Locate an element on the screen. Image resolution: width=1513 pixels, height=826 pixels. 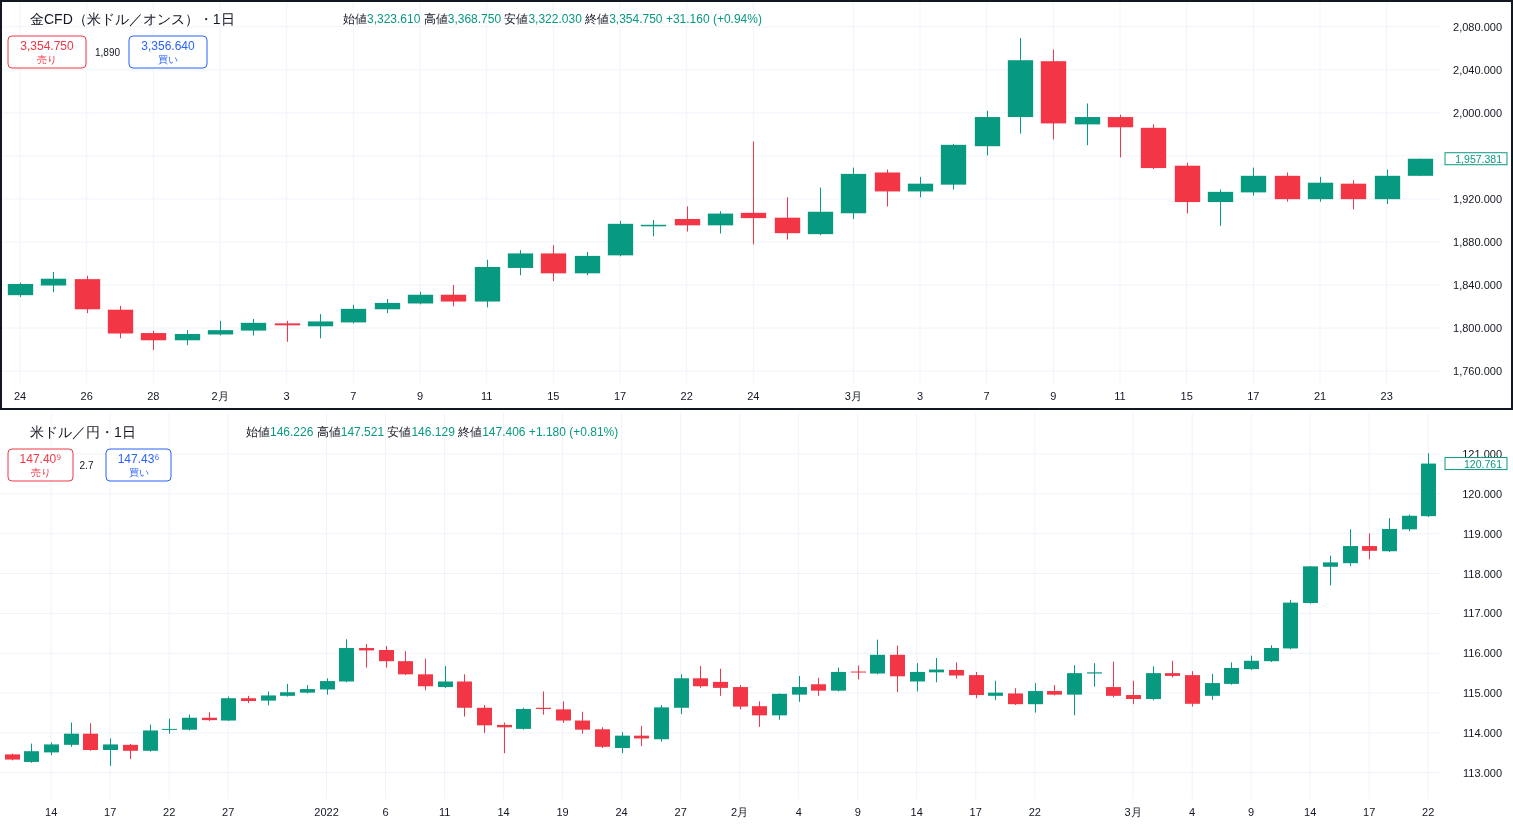
annotation: 1,890 is located at coordinates (107, 52).